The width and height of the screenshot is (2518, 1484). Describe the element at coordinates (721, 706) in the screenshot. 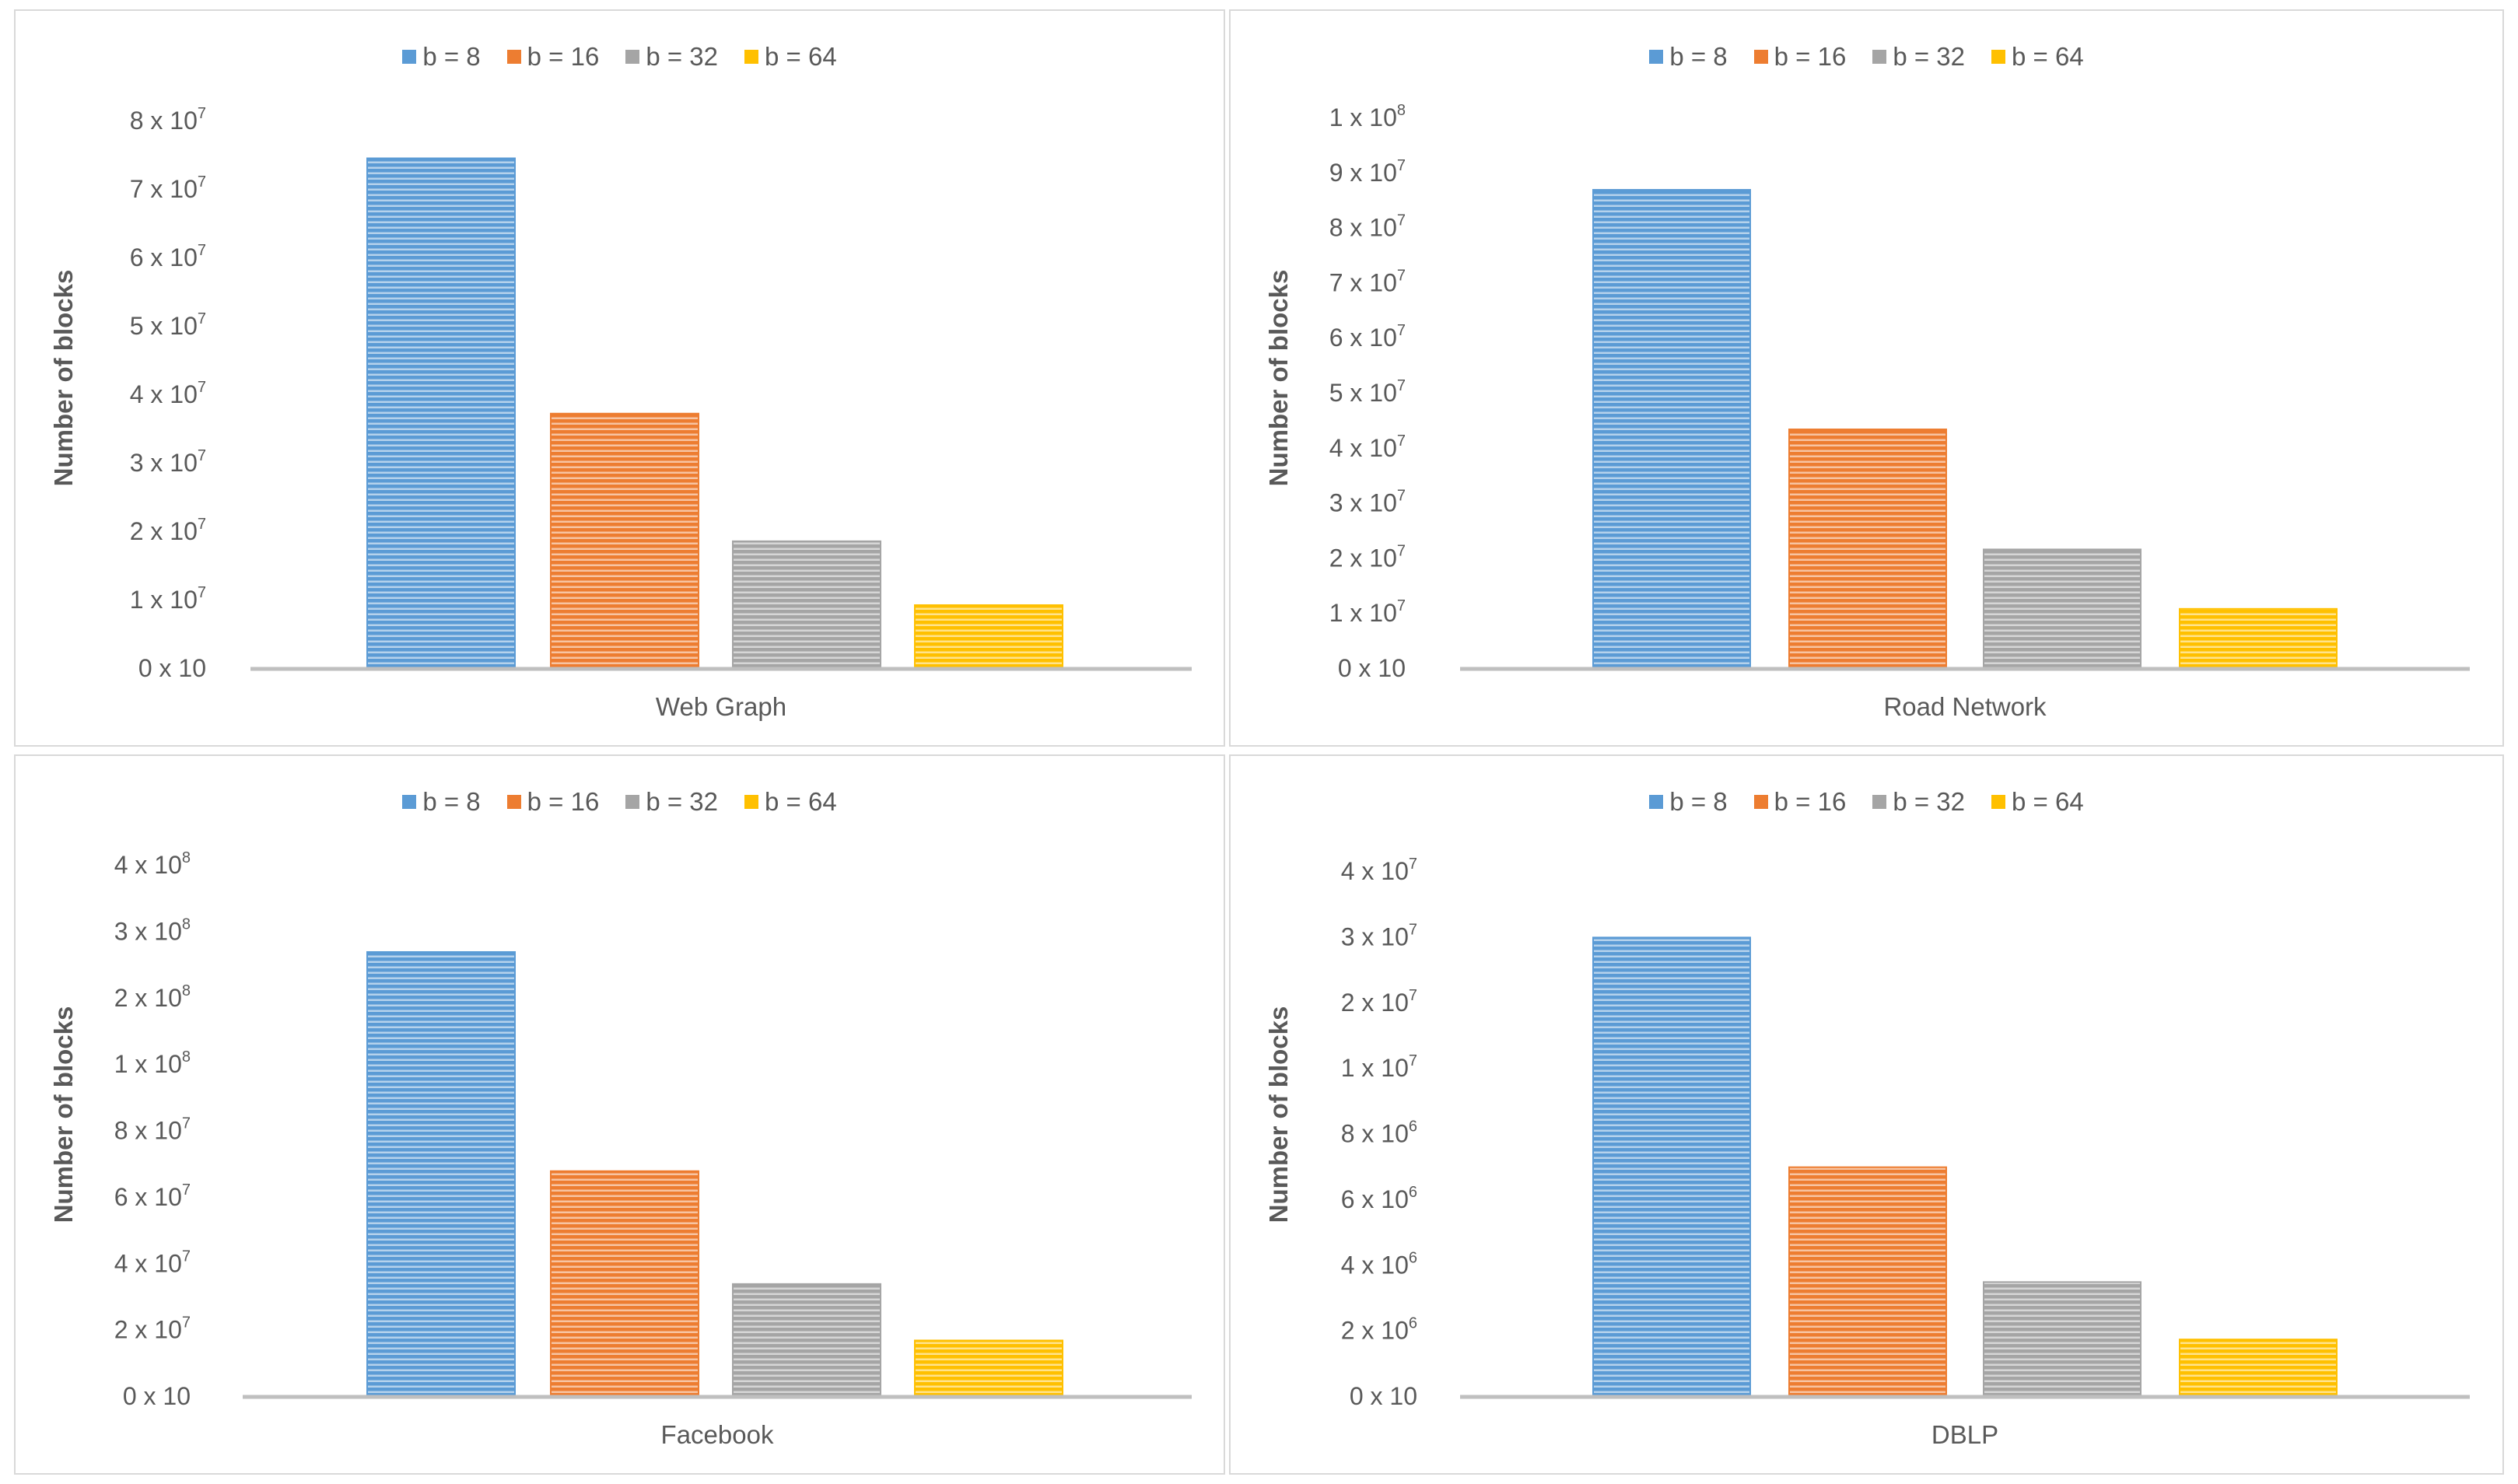

I see `x-category-label: Web Graph` at that location.